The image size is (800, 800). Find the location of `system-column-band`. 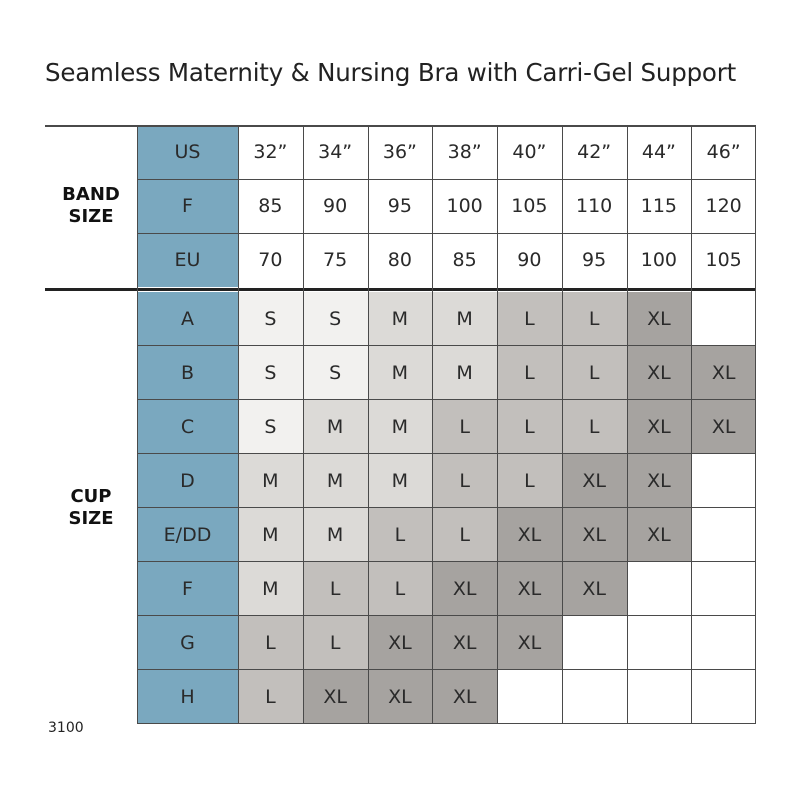

system-column-band is located at coordinates (187, 206).